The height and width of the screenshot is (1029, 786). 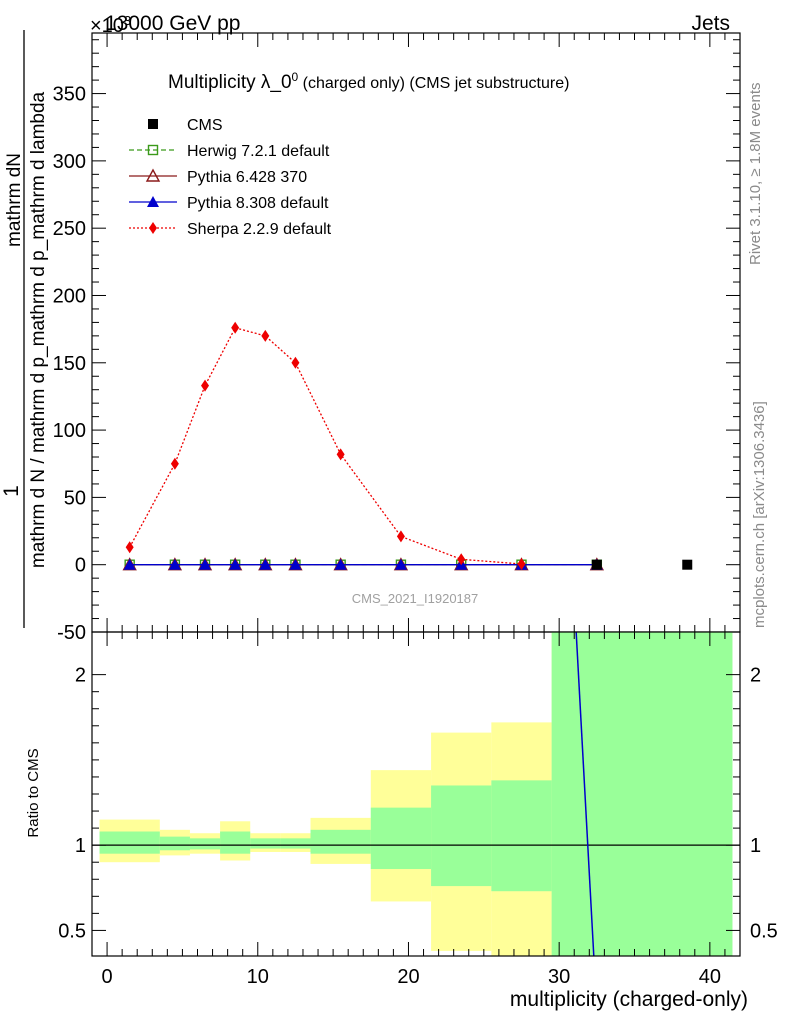 What do you see at coordinates (107, 977) in the screenshot?
I see `ratio-xtick-label: 0` at bounding box center [107, 977].